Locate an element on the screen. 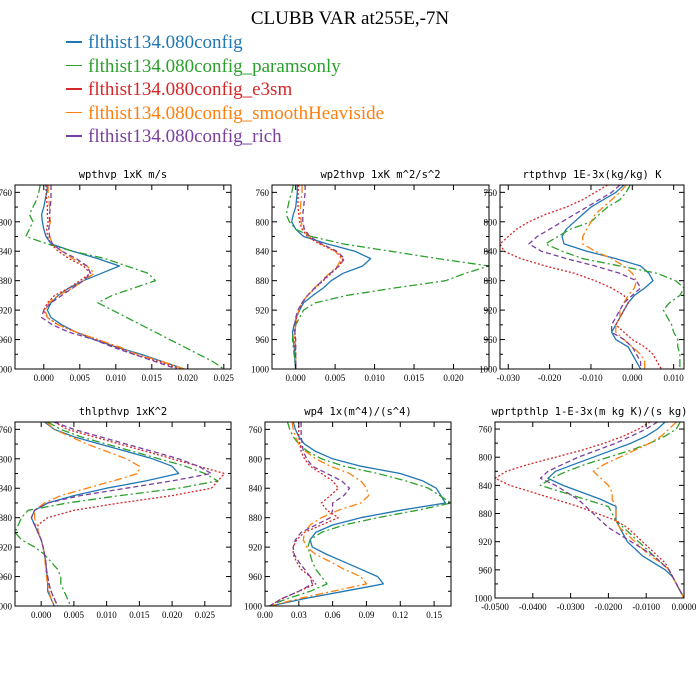 Image resolution: width=700 pixels, height=700 pixels. x-tick-label: -0.0200 is located at coordinates (609, 607).